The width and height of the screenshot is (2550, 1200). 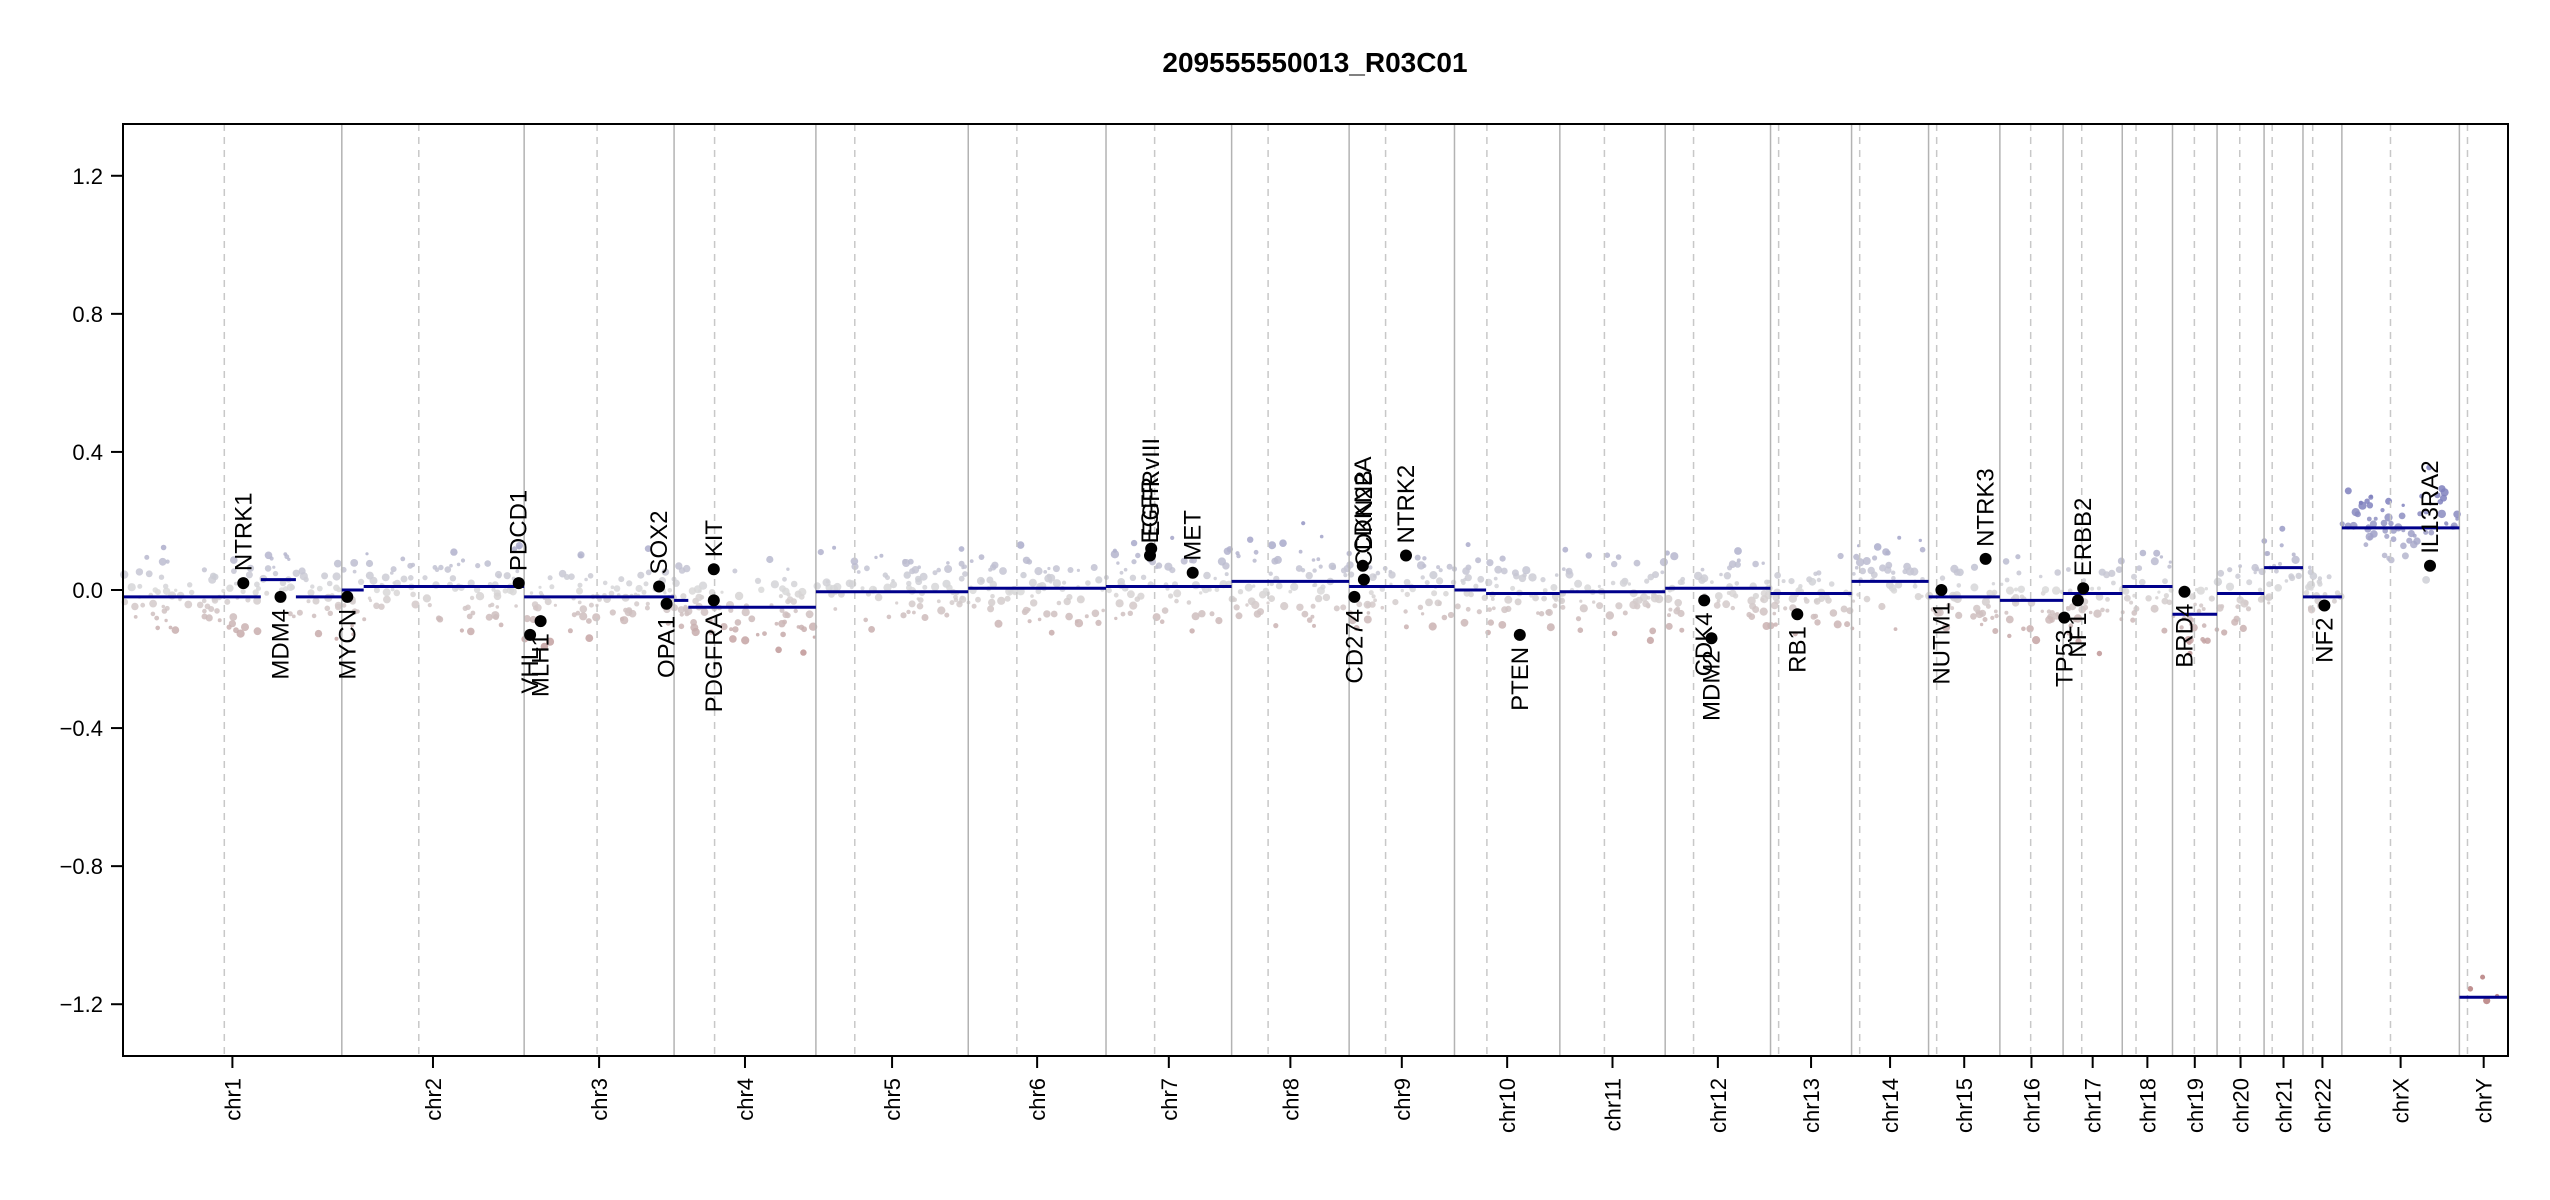 What do you see at coordinates (1037, 1099) in the screenshot?
I see `chromosome-label: chr6` at bounding box center [1037, 1099].